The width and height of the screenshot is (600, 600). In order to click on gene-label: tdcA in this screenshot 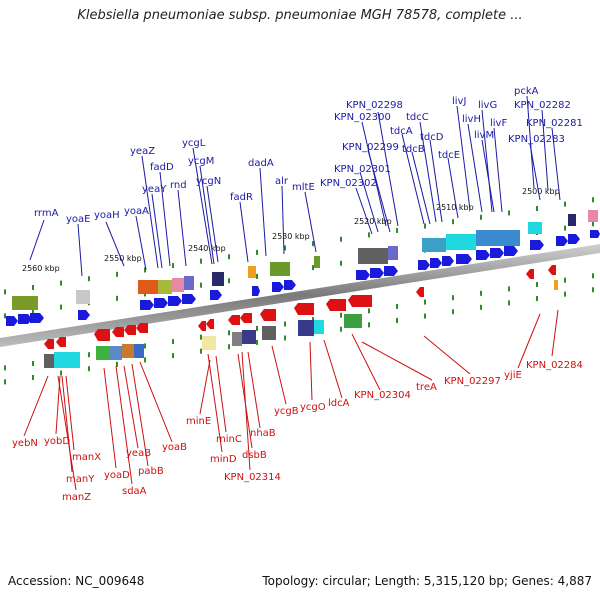, I will do `click(401, 131)`.